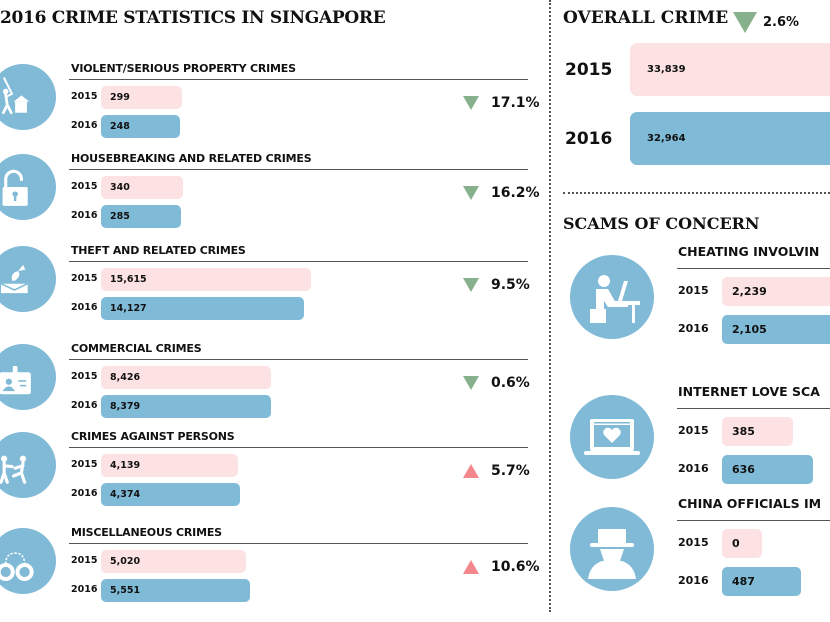 The image size is (830, 622). I want to click on bar-2016: 5,551, so click(176, 590).